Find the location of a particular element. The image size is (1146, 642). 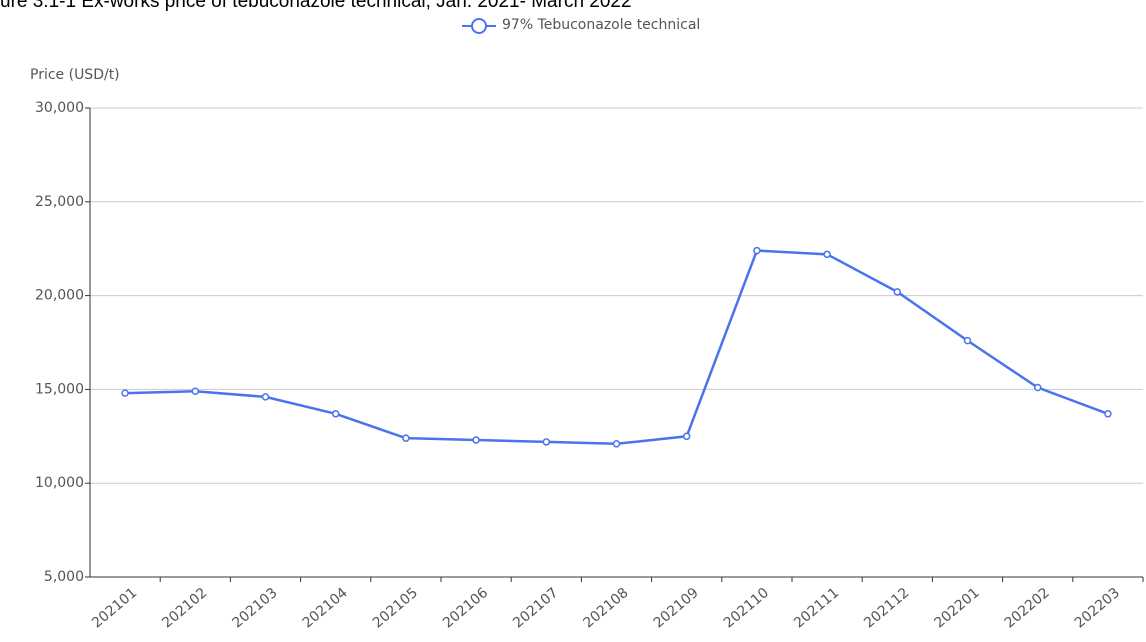

x-tick-label: 202203 is located at coordinates (1097, 608).